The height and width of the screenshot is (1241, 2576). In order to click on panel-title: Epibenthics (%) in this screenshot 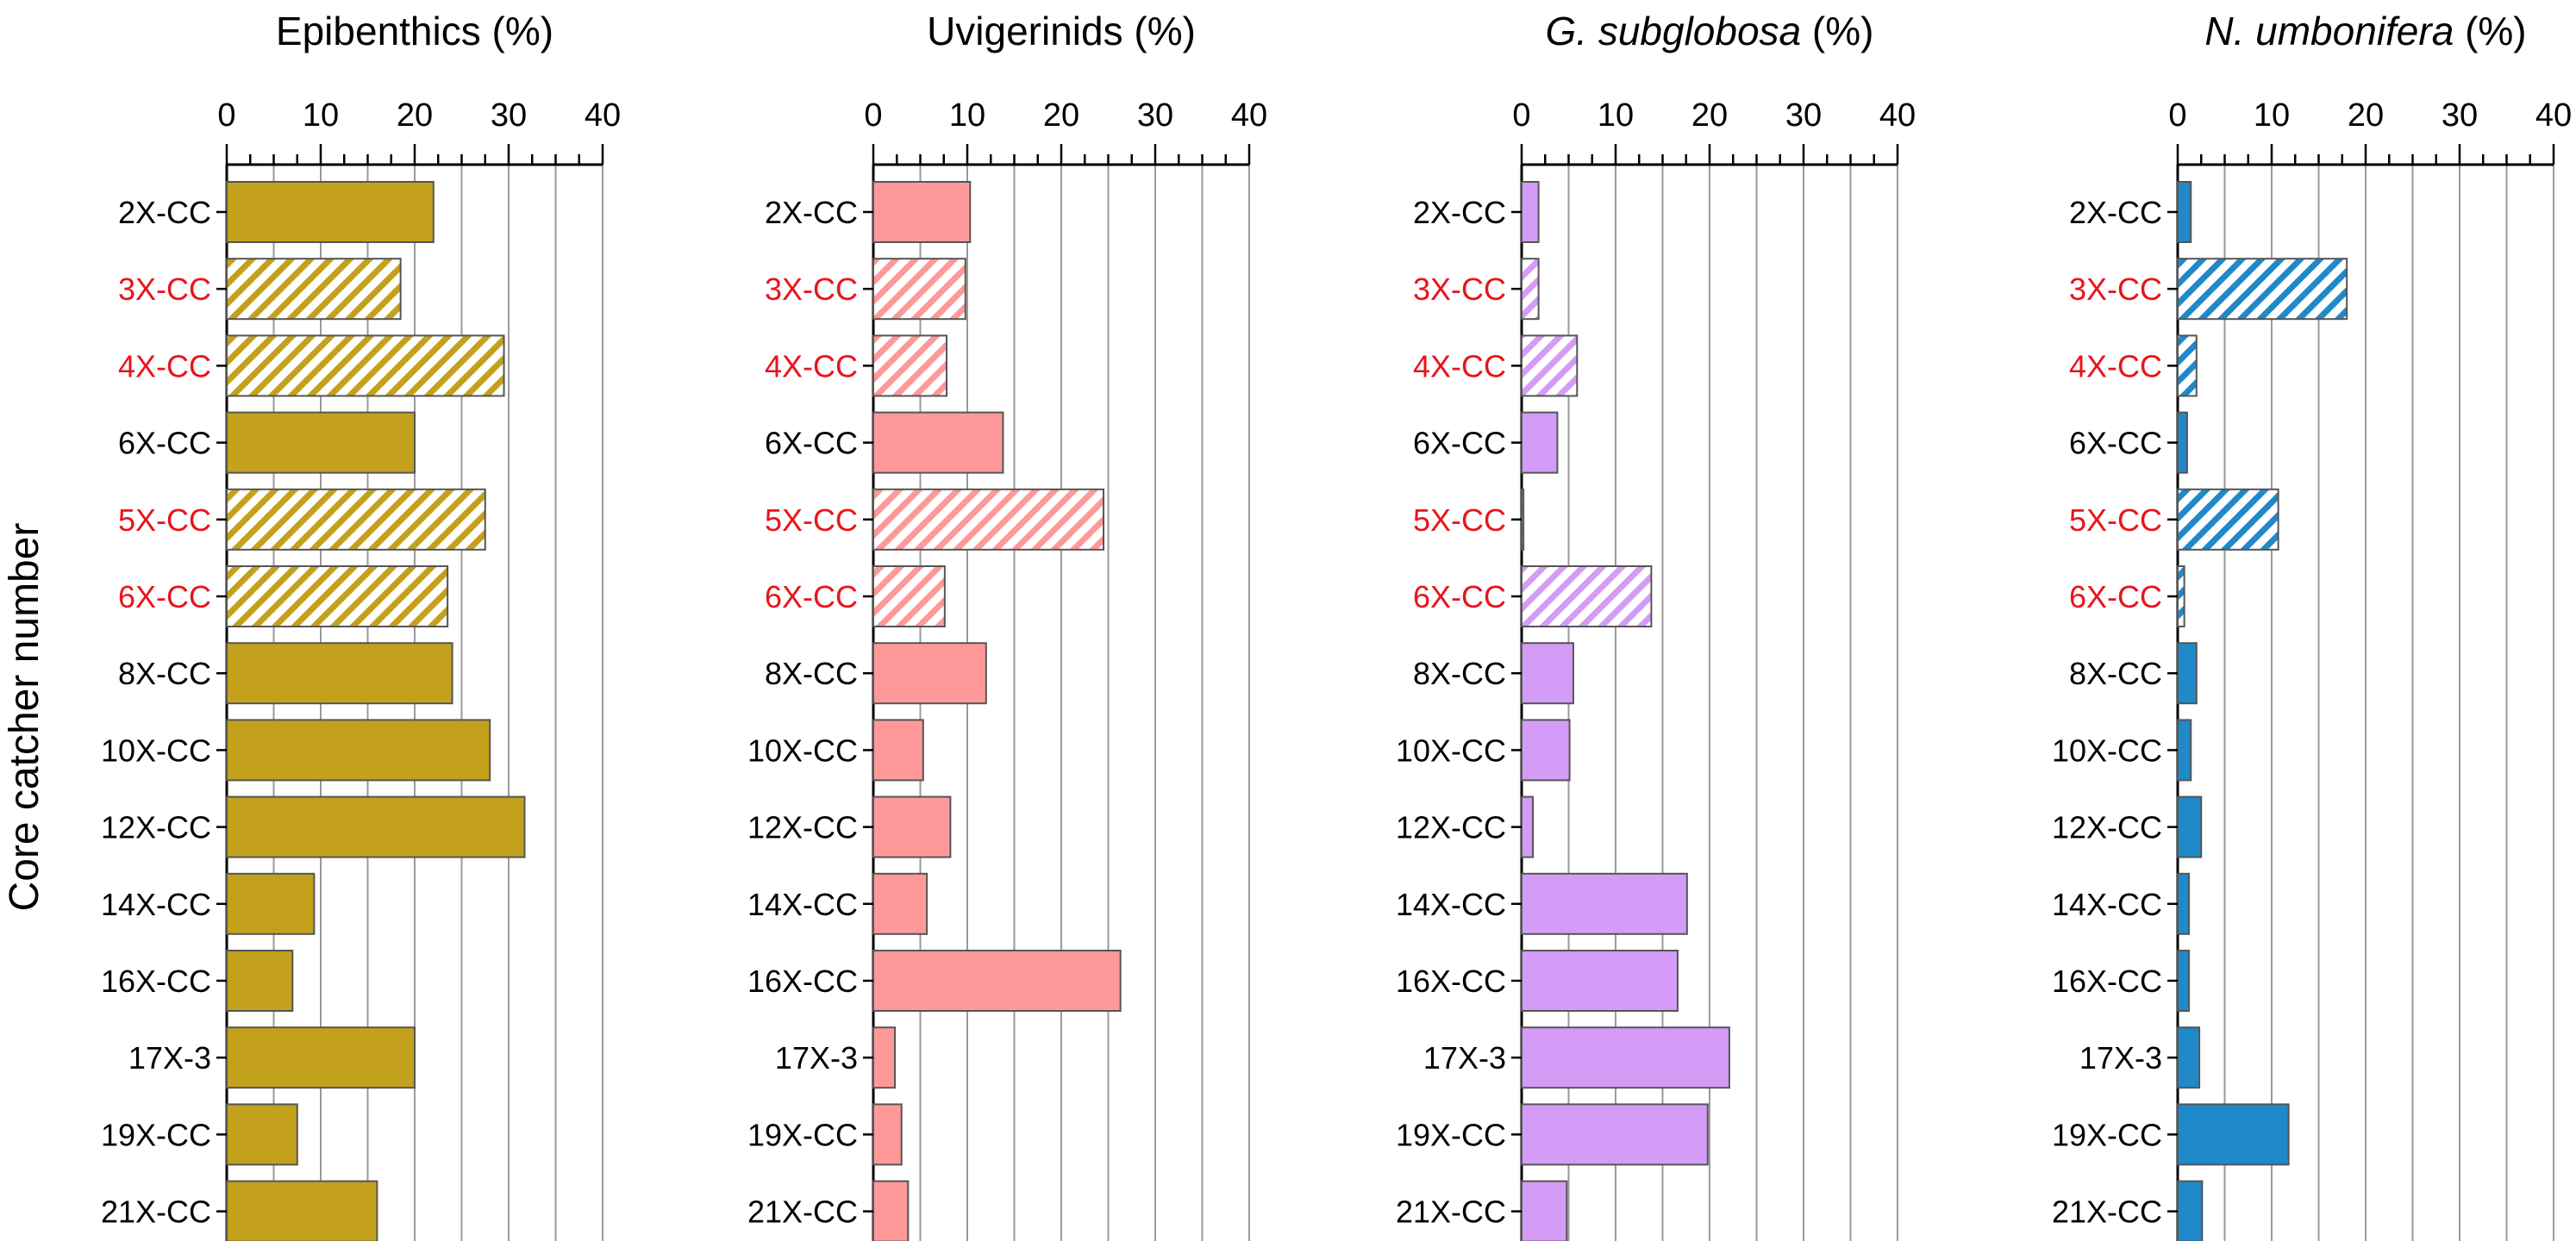, I will do `click(414, 31)`.